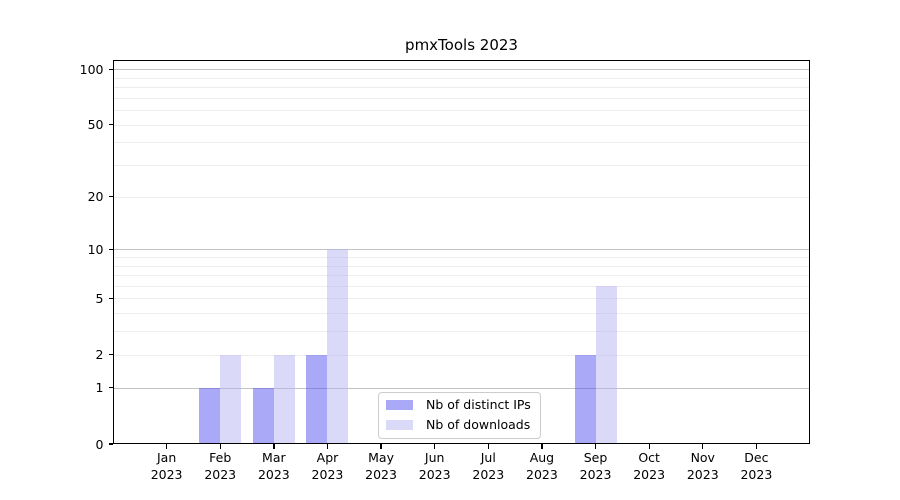 The width and height of the screenshot is (900, 500). Describe the element at coordinates (95, 249) in the screenshot. I see `y-tick-label: 10` at that location.